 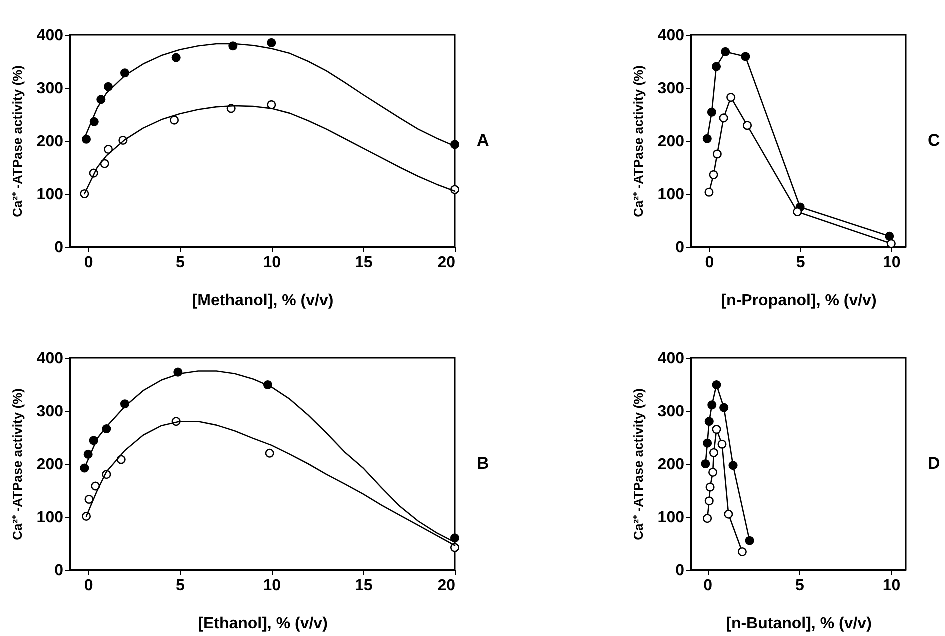 I want to click on text: D, so click(x=934, y=463).